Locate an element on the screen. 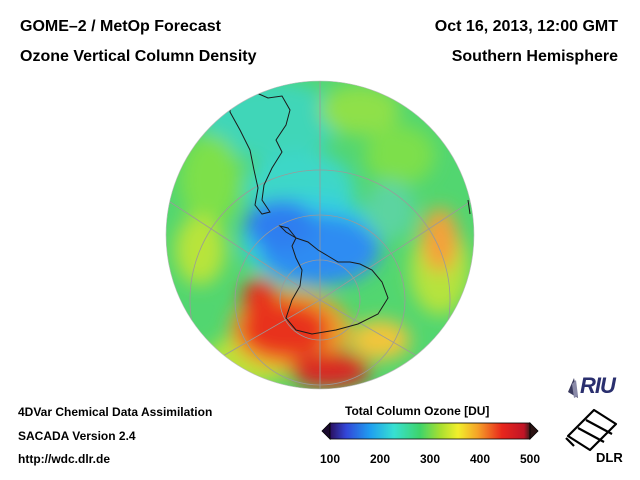 The height and width of the screenshot is (480, 640). riu-logo-mark is located at coordinates (573, 388).